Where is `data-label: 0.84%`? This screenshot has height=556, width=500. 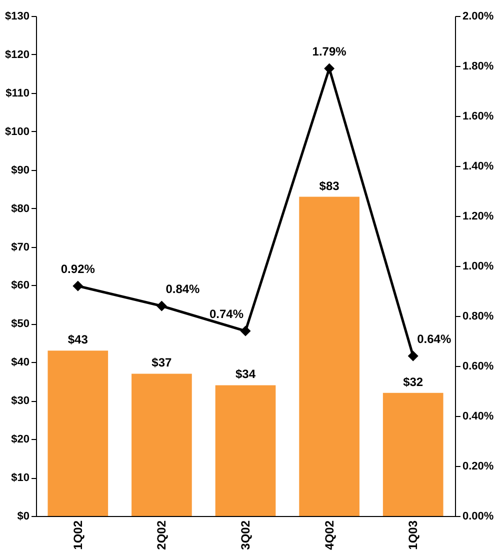
data-label: 0.84% is located at coordinates (183, 289).